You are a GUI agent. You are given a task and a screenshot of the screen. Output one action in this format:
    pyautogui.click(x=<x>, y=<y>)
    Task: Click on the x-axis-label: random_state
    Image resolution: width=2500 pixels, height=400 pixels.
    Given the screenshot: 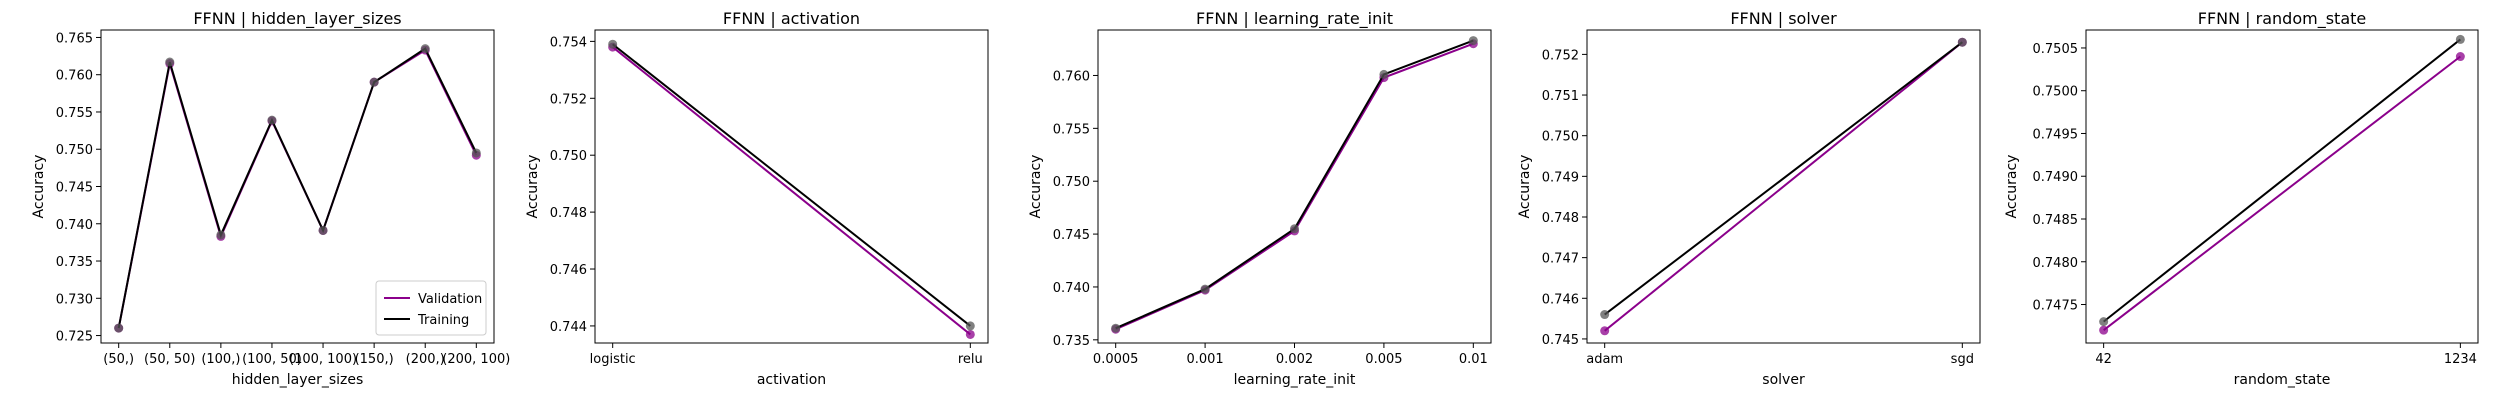 What is the action you would take?
    pyautogui.click(x=2282, y=380)
    